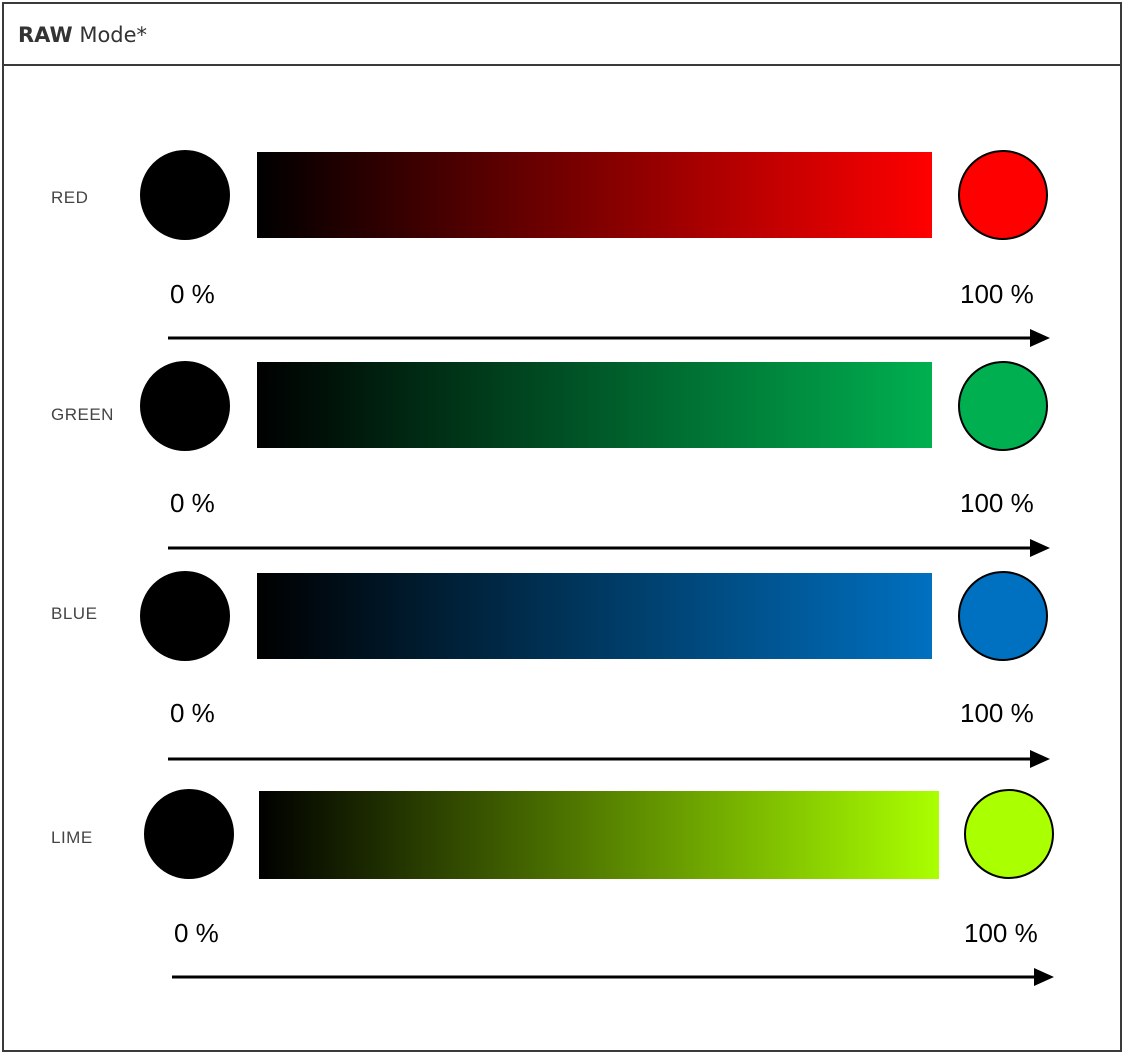 This screenshot has width=1126, height=1052. I want to click on panel-header: RAW Mode*, so click(562, 34).